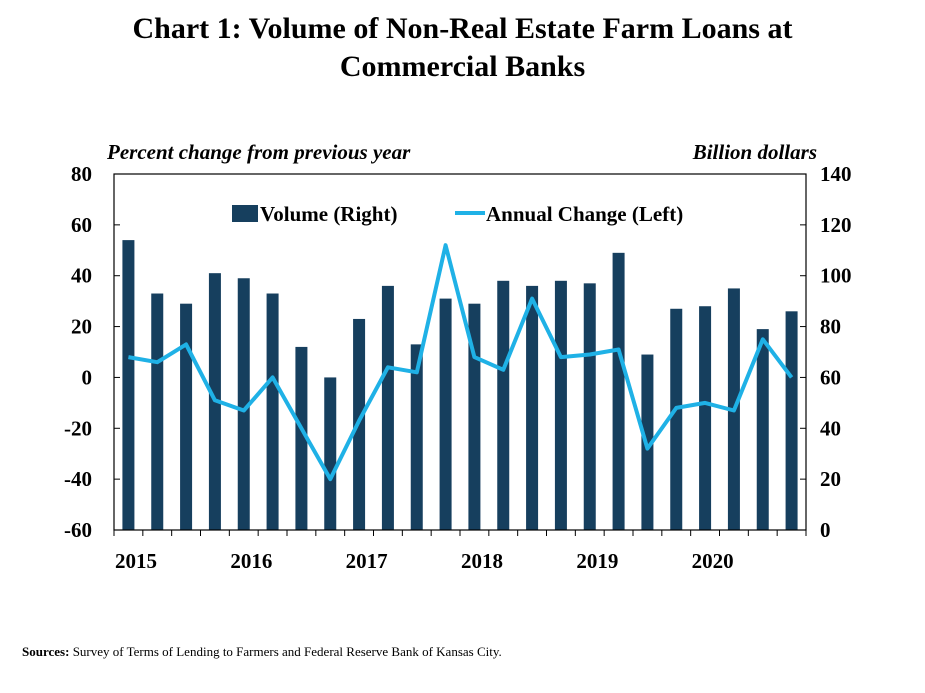 The image size is (925, 693). What do you see at coordinates (836, 174) in the screenshot?
I see `right-axis-tick-label: 140` at bounding box center [836, 174].